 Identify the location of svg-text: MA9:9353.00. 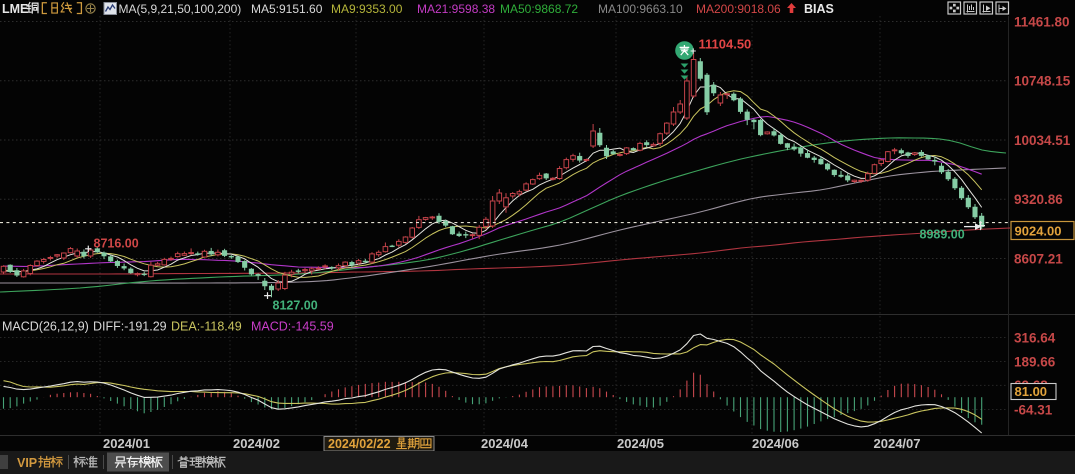
(367, 9).